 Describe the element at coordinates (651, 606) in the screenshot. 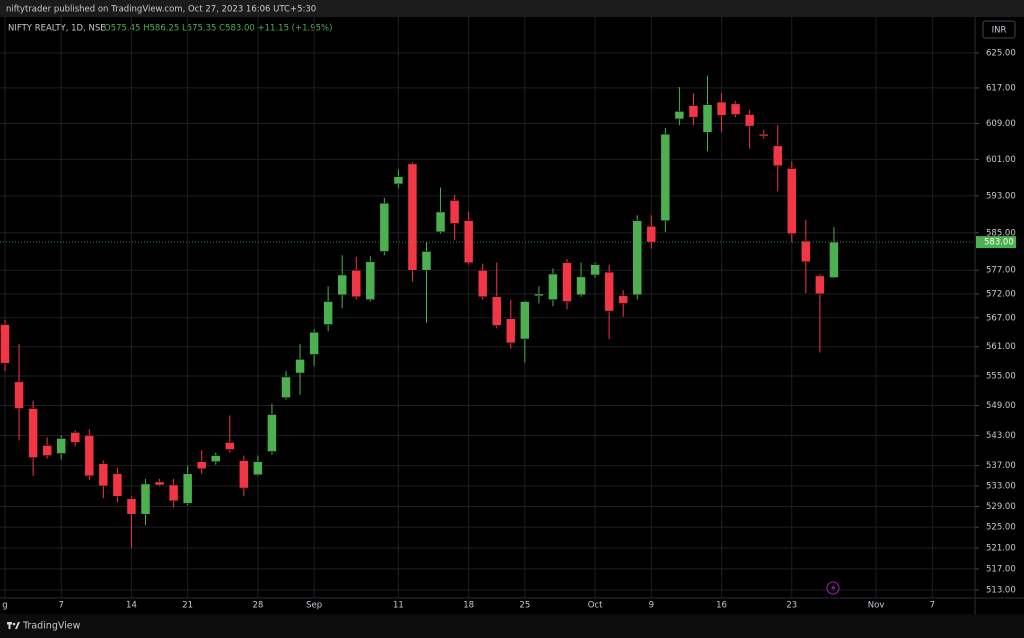

I see `x-tick-label: 9` at that location.